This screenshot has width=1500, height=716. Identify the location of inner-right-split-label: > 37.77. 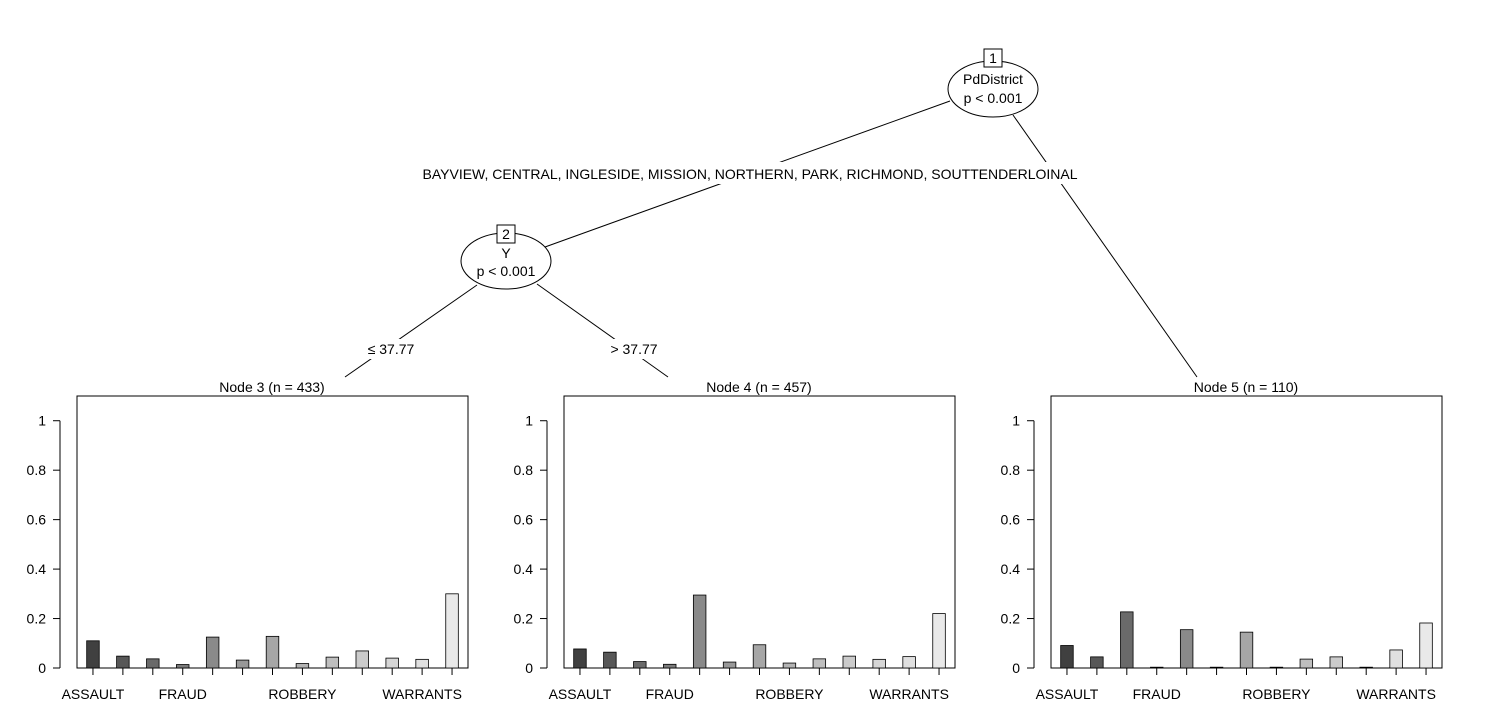
(633, 349).